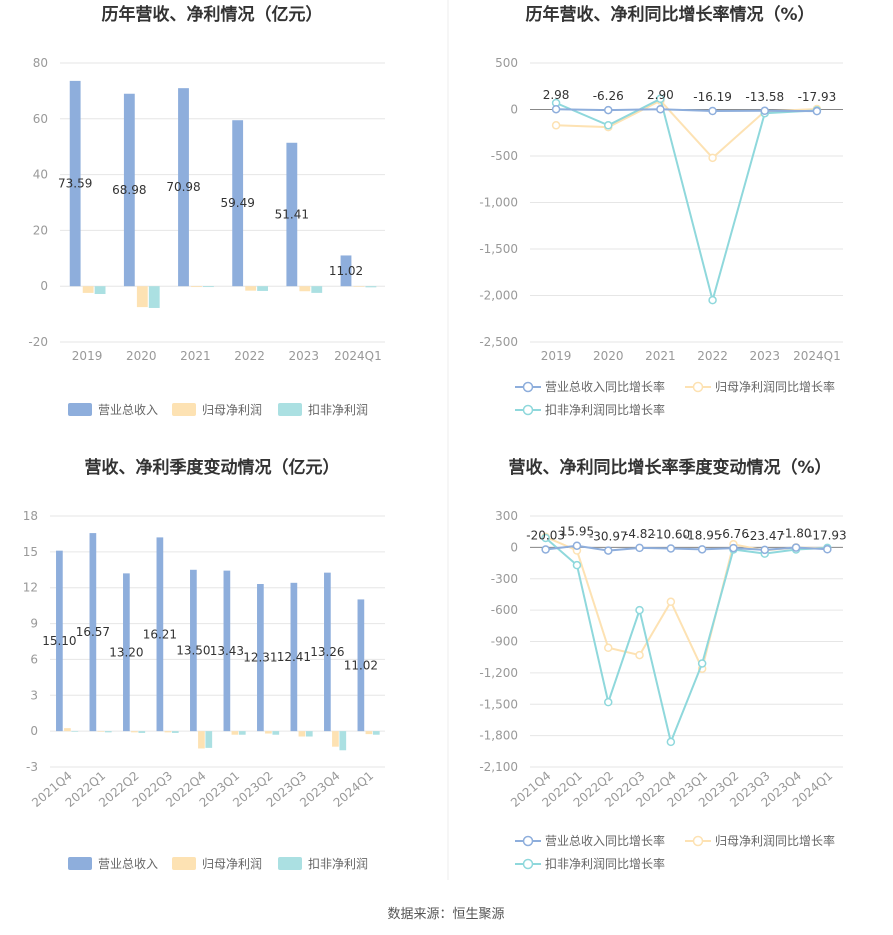  What do you see at coordinates (504, 642) in the screenshot?
I see `y-tick-label: -900` at bounding box center [504, 642].